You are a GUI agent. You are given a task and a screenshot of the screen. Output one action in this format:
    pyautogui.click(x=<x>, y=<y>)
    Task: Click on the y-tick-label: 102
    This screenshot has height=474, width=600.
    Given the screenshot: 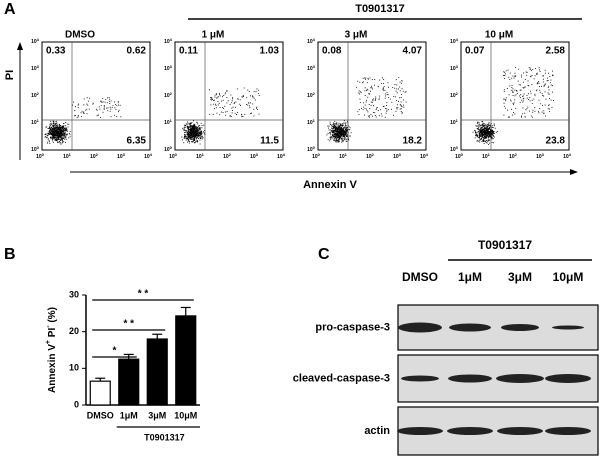 What is the action you would take?
    pyautogui.click(x=454, y=95)
    